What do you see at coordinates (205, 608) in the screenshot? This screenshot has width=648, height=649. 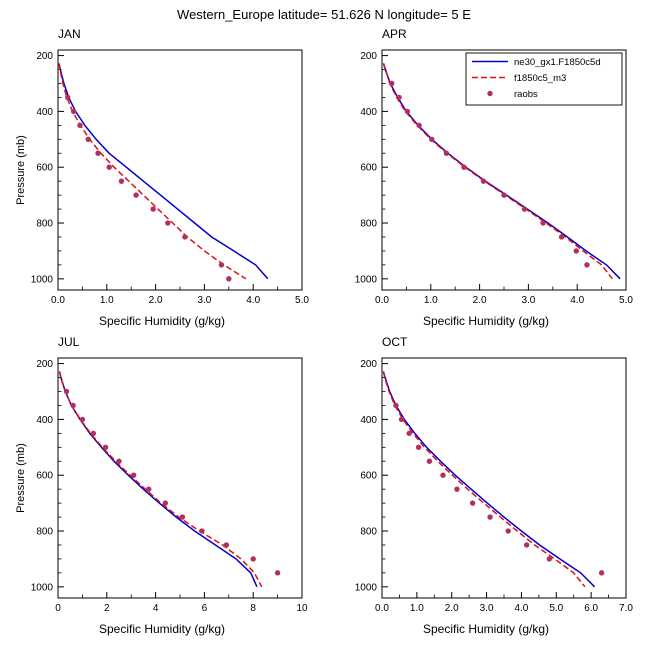 I see `svg-text: 6` at bounding box center [205, 608].